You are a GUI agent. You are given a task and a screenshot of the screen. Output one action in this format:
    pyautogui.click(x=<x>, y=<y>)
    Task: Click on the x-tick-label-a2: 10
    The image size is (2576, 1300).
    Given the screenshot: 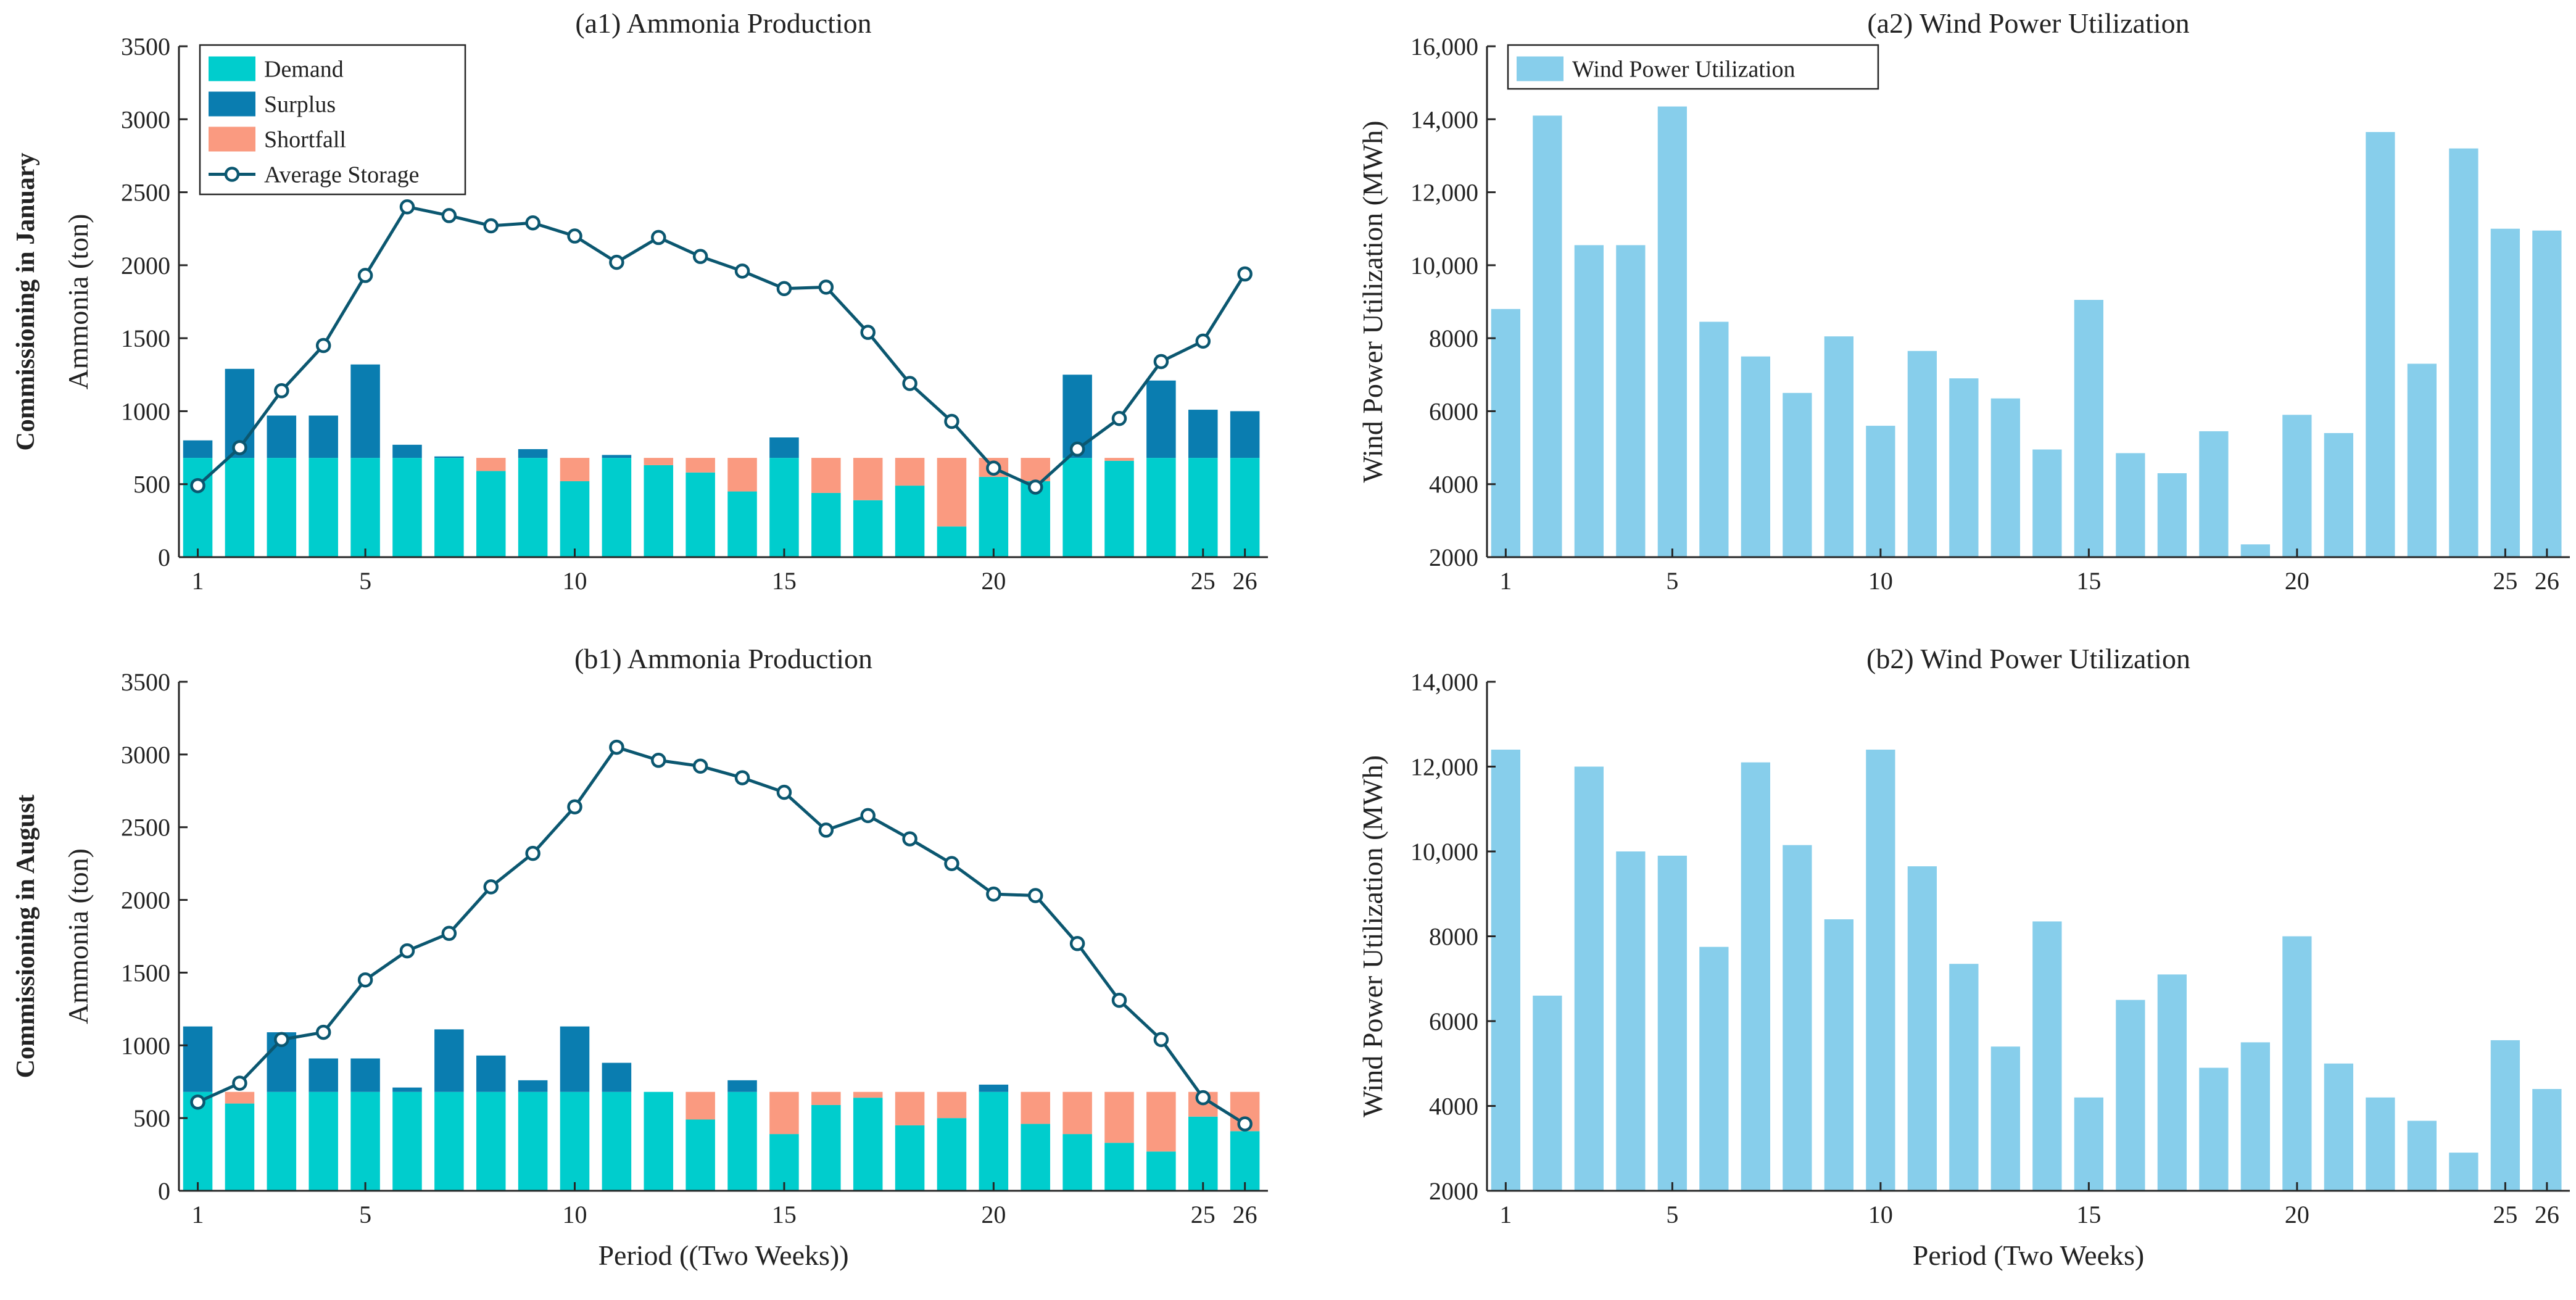 What is the action you would take?
    pyautogui.click(x=1880, y=581)
    